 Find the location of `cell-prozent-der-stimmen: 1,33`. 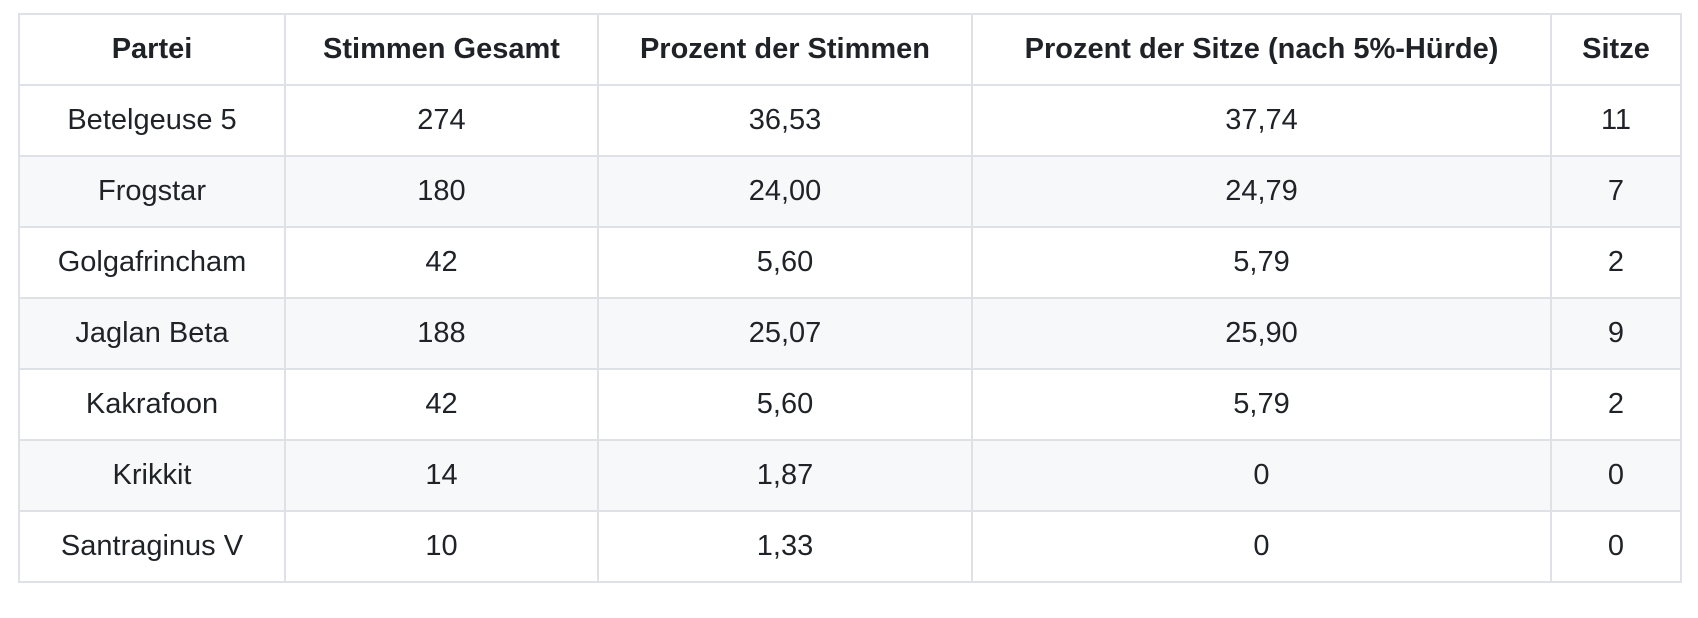

cell-prozent-der-stimmen: 1,33 is located at coordinates (785, 546).